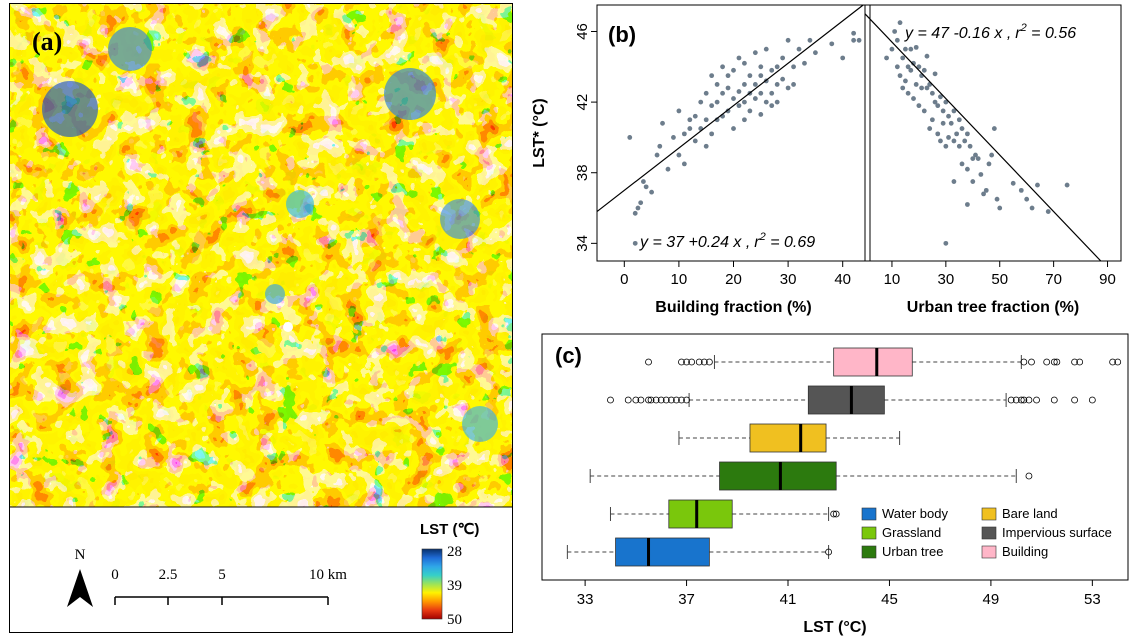 The height and width of the screenshot is (636, 1137). Describe the element at coordinates (1051, 33) in the screenshot. I see `equation-value: = 0.56` at that location.